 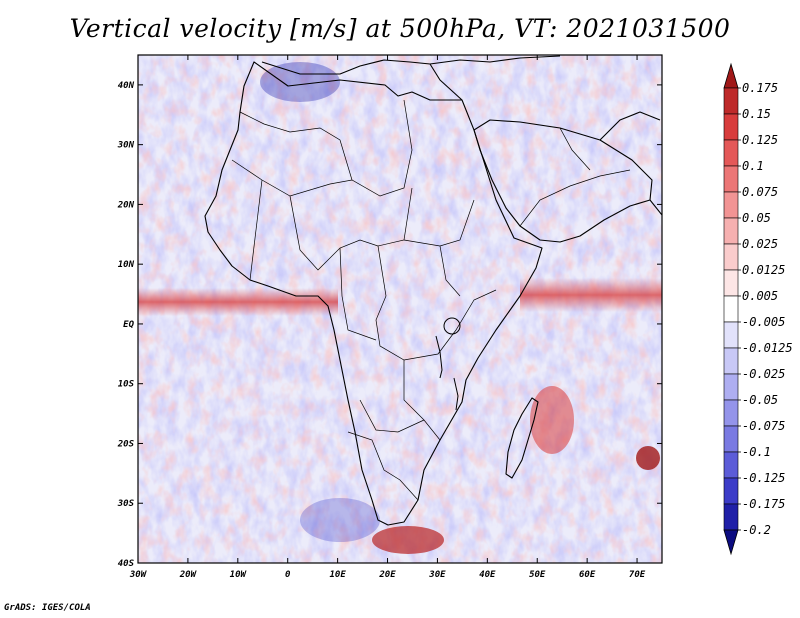 What do you see at coordinates (239, 575) in the screenshot?
I see `lon-tick-label: 10W` at bounding box center [239, 575].